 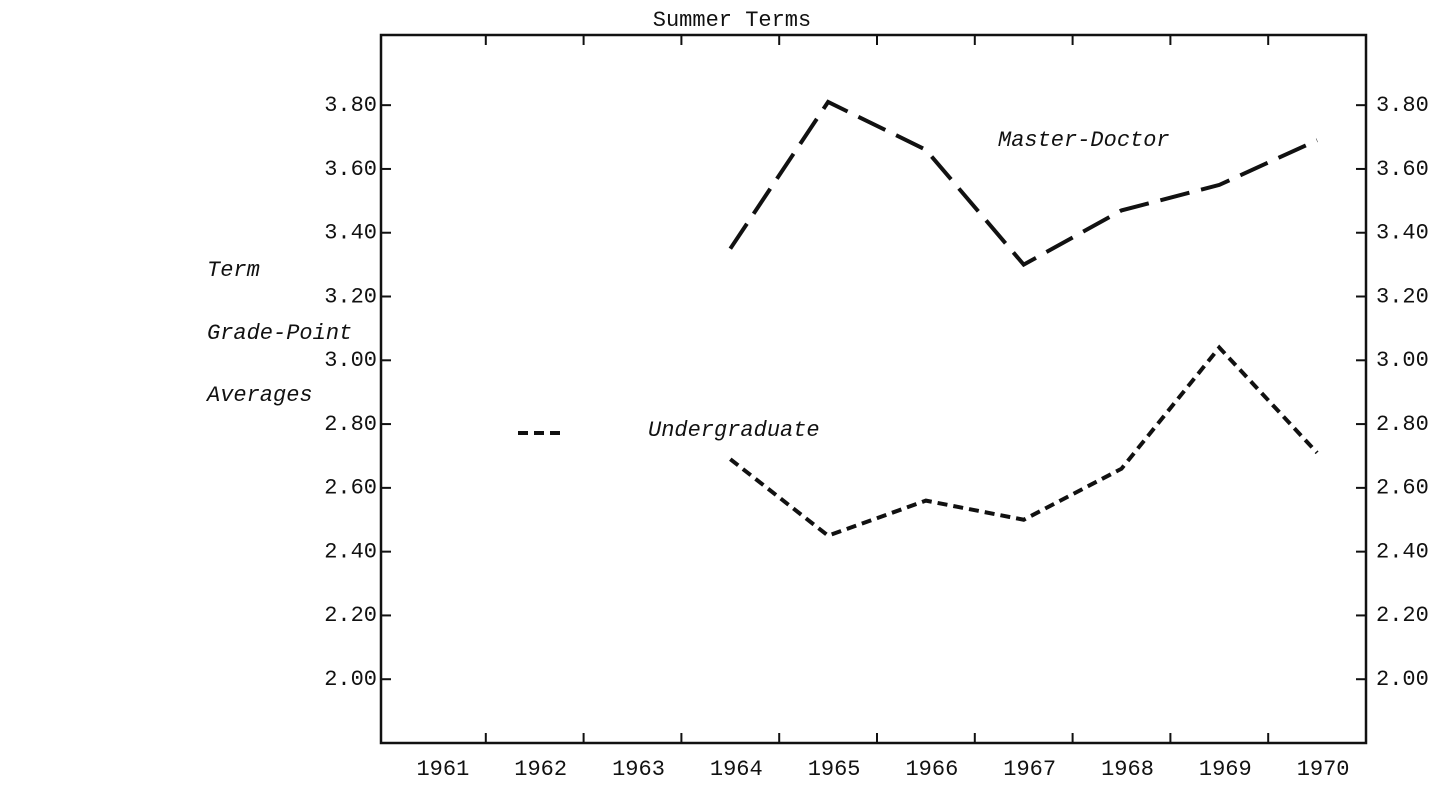 I want to click on x-tick-label: 1966, so click(x=931, y=769).